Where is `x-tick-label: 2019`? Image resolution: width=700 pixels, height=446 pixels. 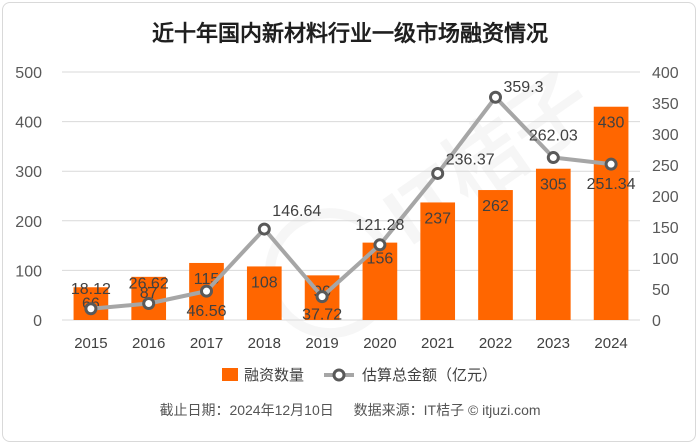
x-tick-label: 2019 is located at coordinates (321, 343).